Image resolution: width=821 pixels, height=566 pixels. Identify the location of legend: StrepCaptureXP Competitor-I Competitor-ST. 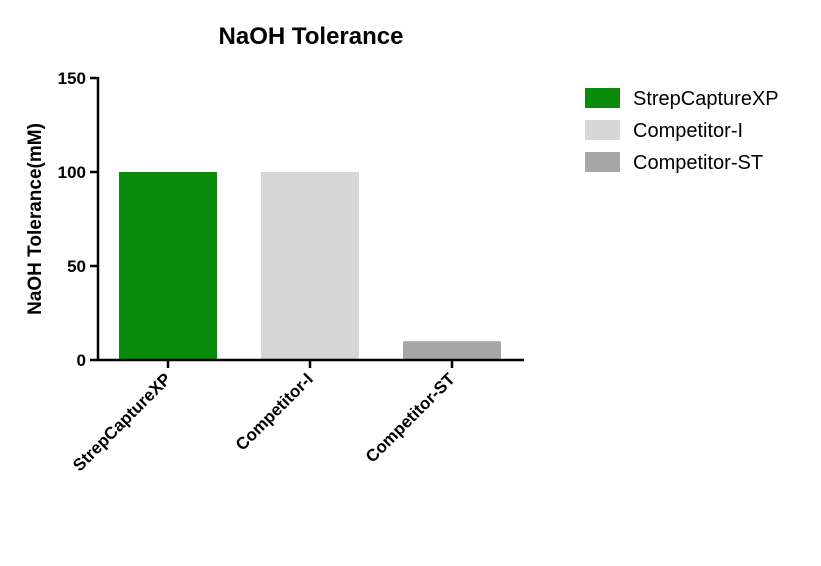
(682, 131).